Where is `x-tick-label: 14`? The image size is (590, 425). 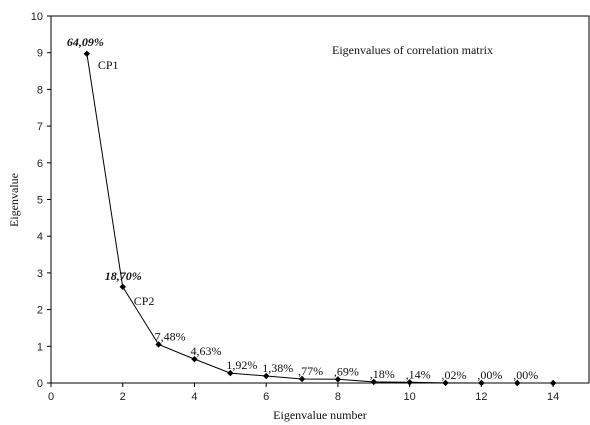 x-tick-label: 14 is located at coordinates (553, 397).